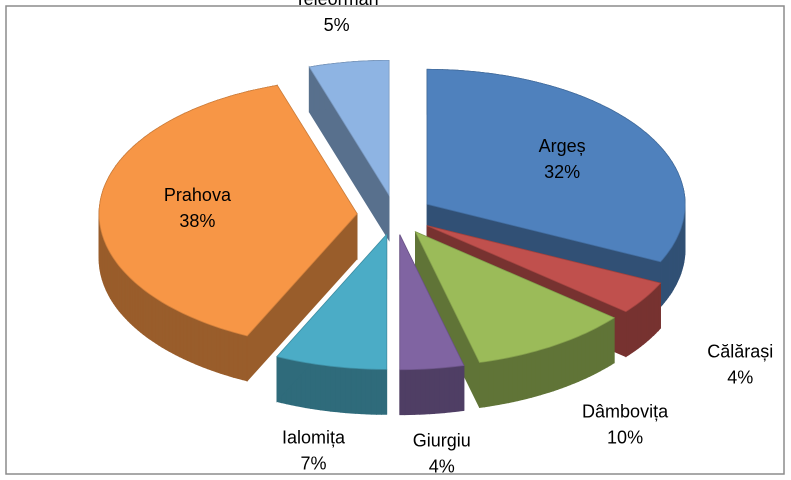  I want to click on data-label-name: Prahova, so click(198, 195).